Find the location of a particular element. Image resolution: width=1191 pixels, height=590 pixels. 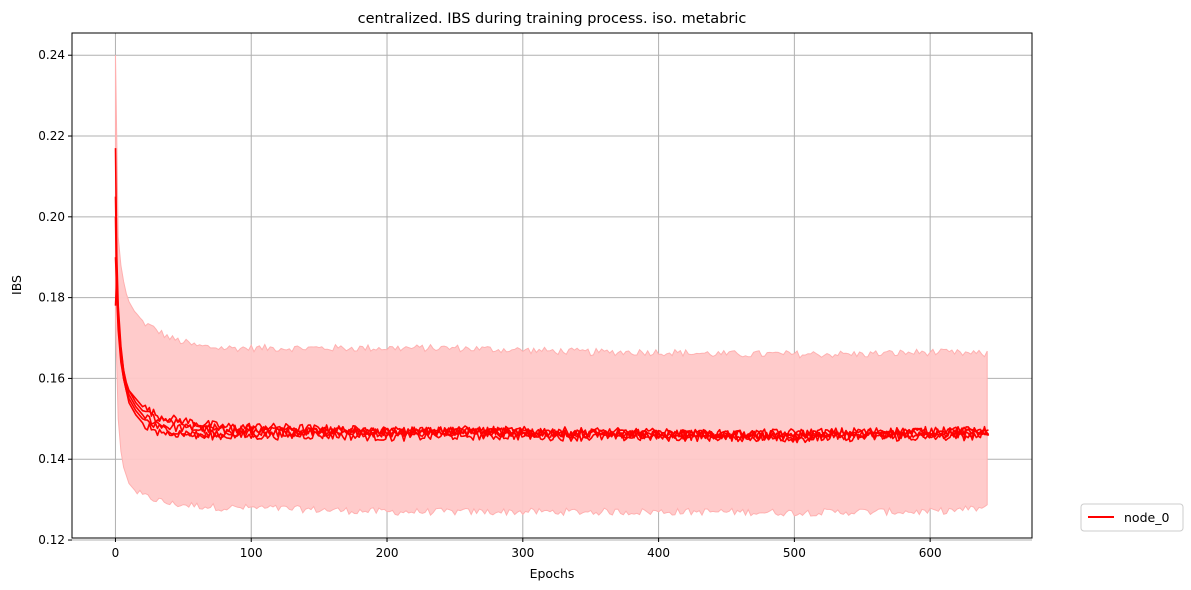

y-tick-label: 0.16 is located at coordinates (51, 378).